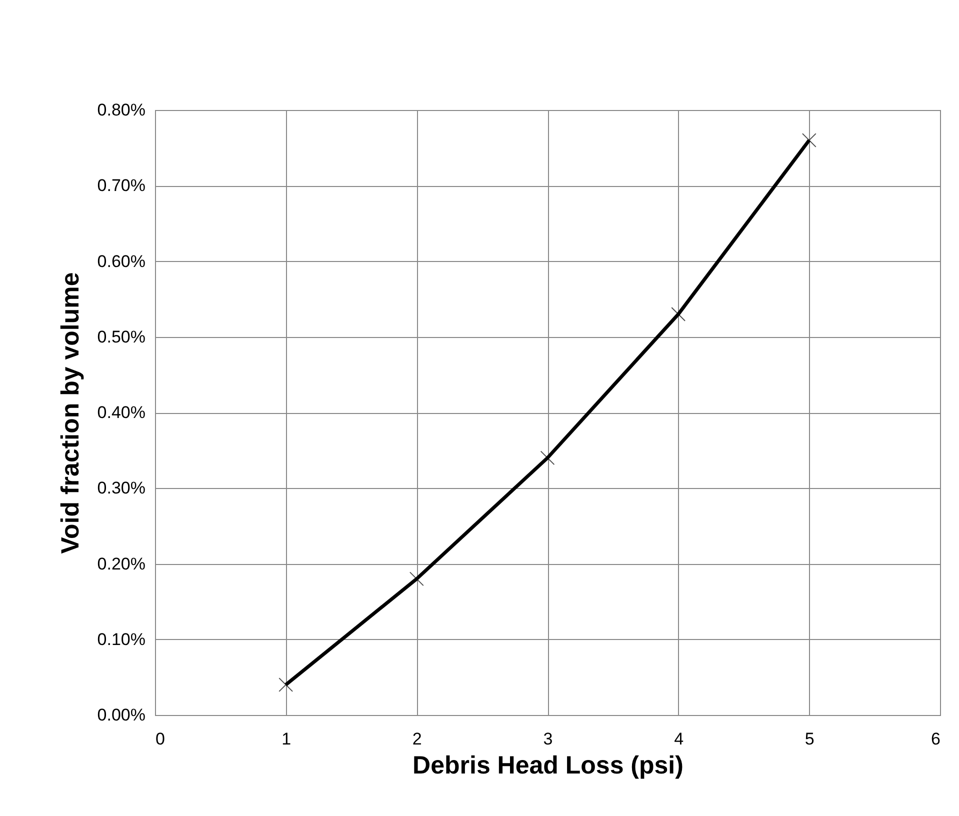 This screenshot has height=816, width=959. What do you see at coordinates (121, 564) in the screenshot?
I see `y-tick-label: 0.20%` at bounding box center [121, 564].